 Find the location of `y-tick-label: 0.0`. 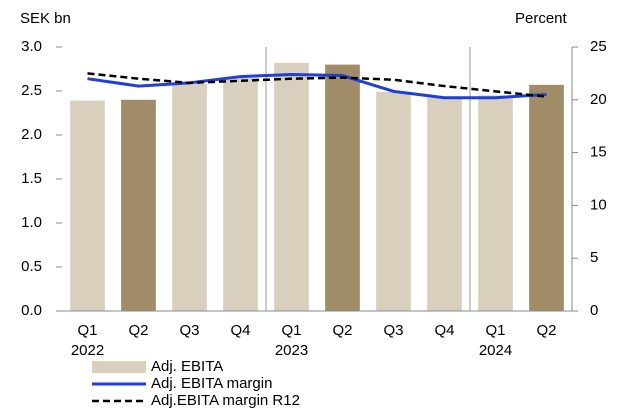

y-tick-label: 0.0 is located at coordinates (31, 310).